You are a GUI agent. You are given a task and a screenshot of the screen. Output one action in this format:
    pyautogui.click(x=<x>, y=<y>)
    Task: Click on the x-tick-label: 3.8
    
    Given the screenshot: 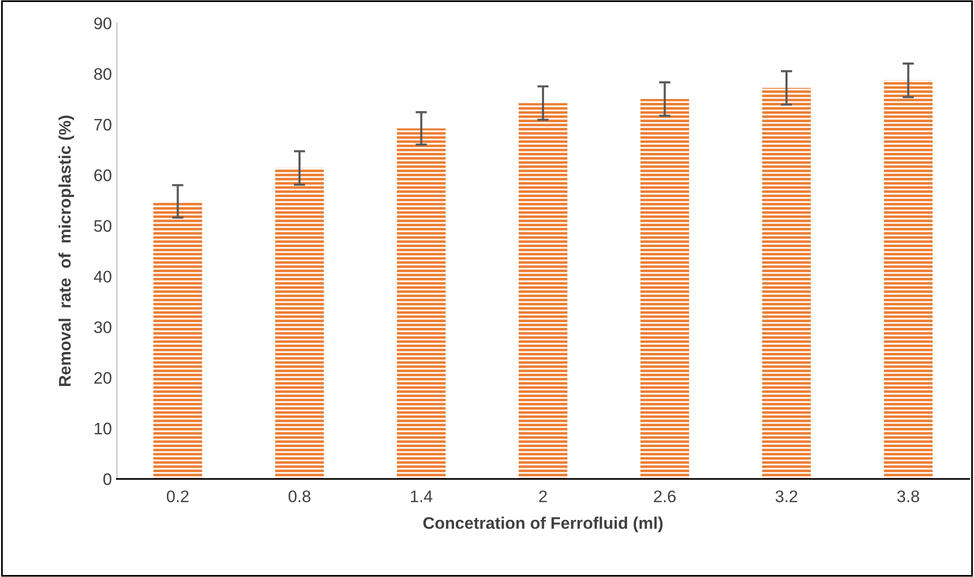 What is the action you would take?
    pyautogui.click(x=908, y=496)
    